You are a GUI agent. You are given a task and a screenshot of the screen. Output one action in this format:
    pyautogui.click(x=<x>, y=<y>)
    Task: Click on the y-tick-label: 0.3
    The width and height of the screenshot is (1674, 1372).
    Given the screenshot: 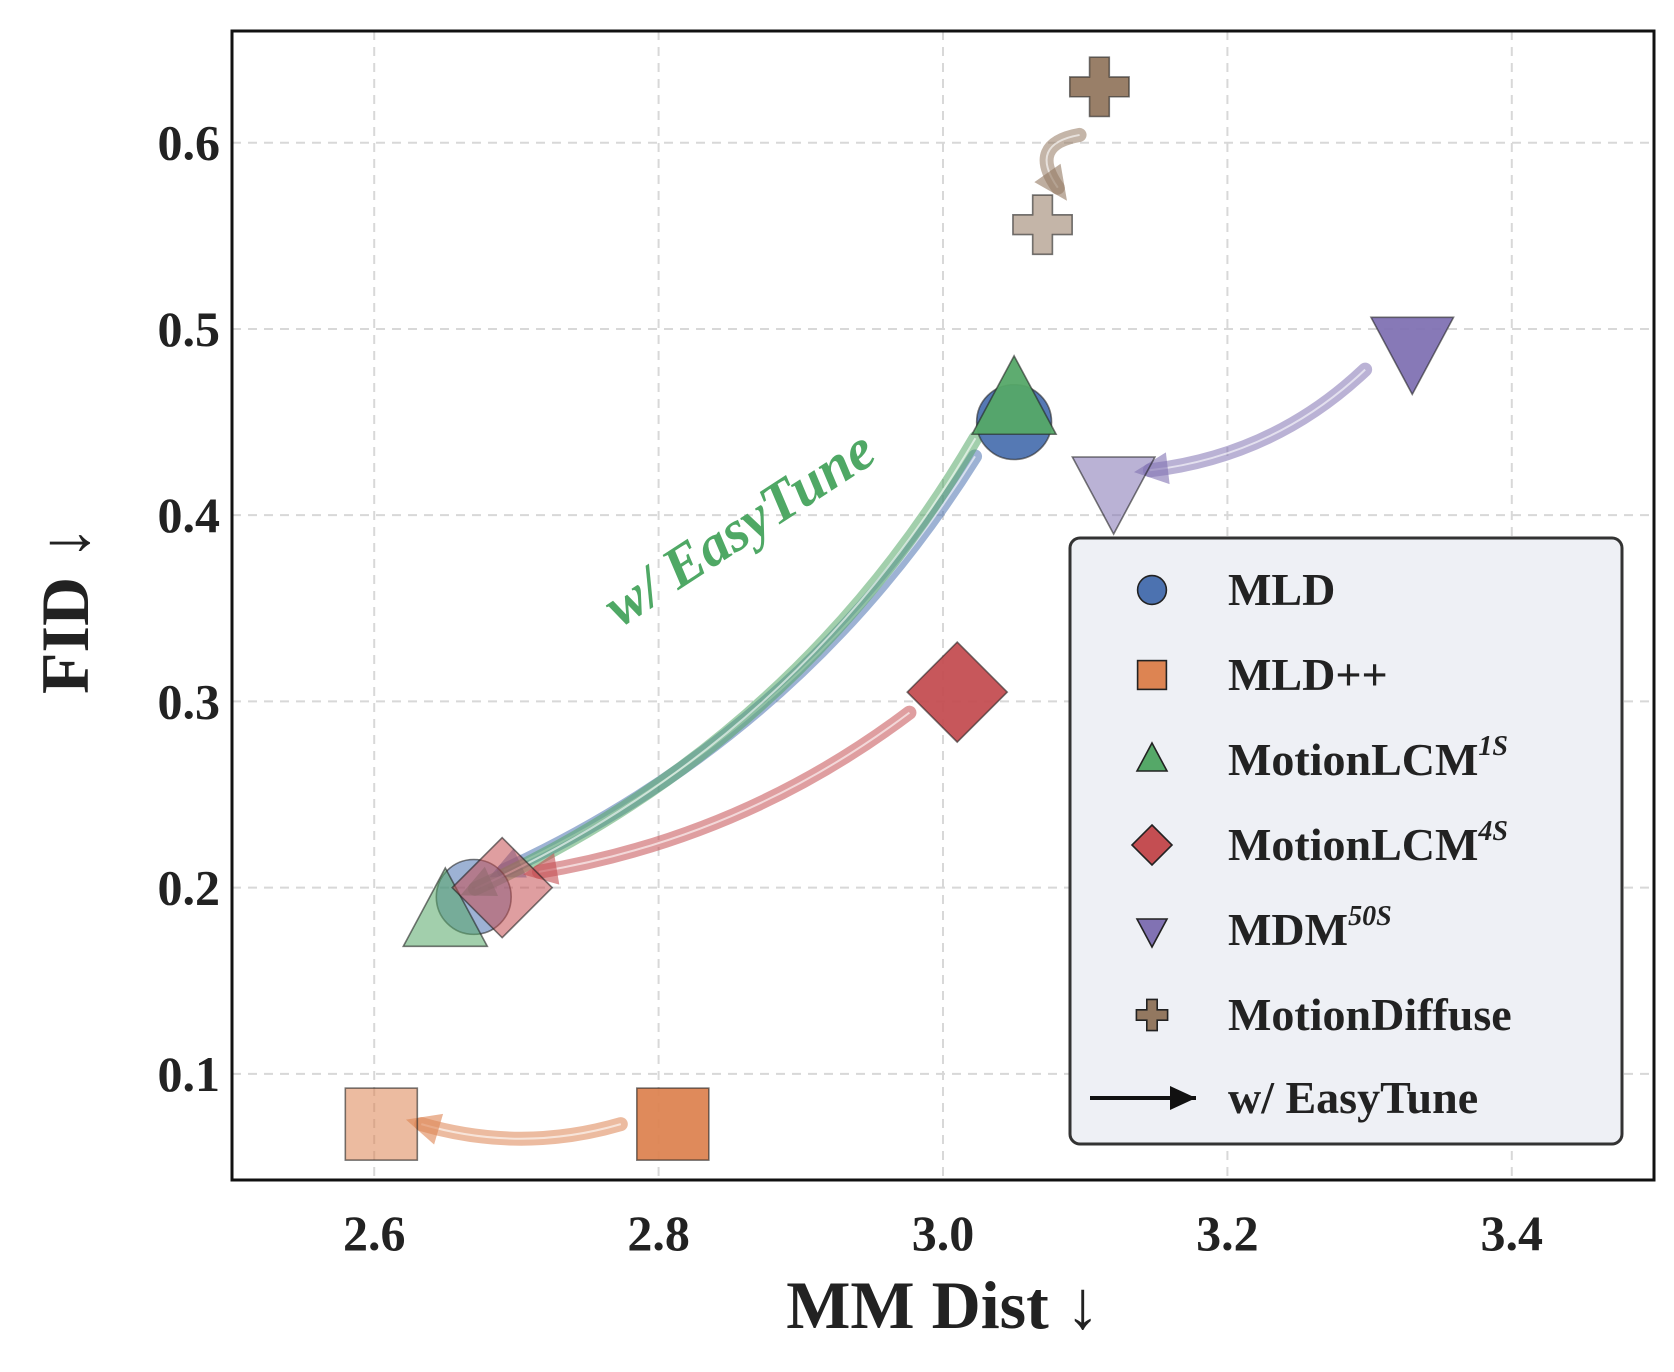 What is the action you would take?
    pyautogui.click(x=189, y=701)
    